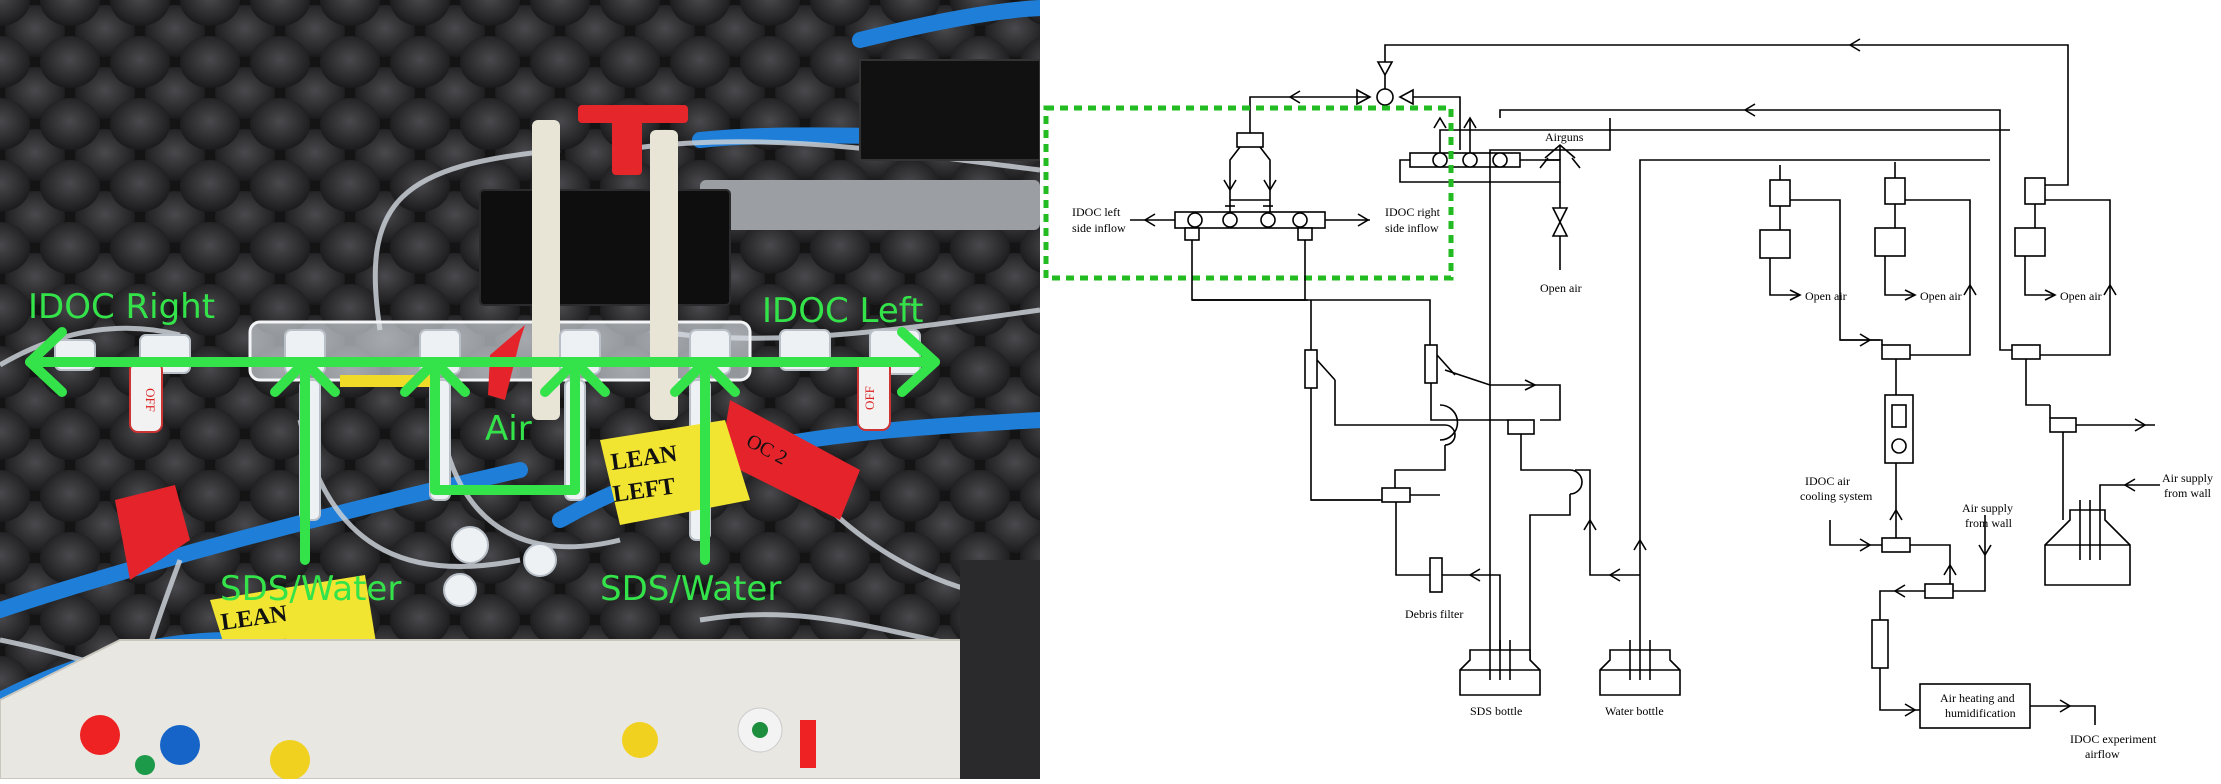 Image resolution: width=2221 pixels, height=784 pixels. What do you see at coordinates (310, 589) in the screenshot?
I see `label-sds-water-right: SDS/Water` at bounding box center [310, 589].